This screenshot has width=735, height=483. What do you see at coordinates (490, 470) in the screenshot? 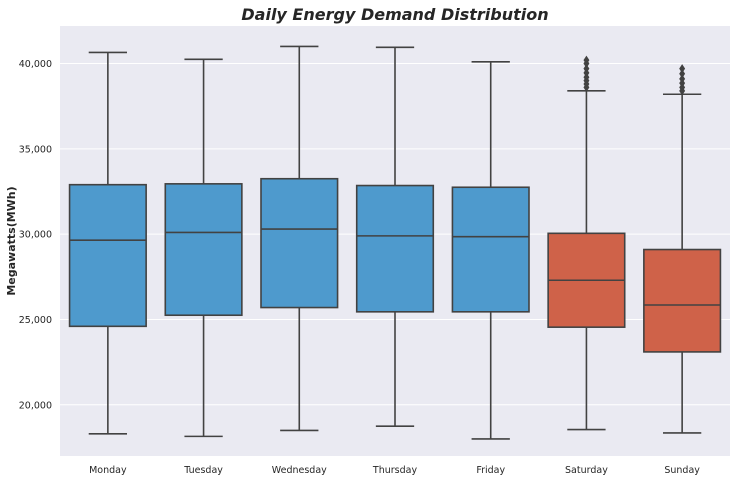
I see `x-tick-label: Friday` at bounding box center [490, 470].